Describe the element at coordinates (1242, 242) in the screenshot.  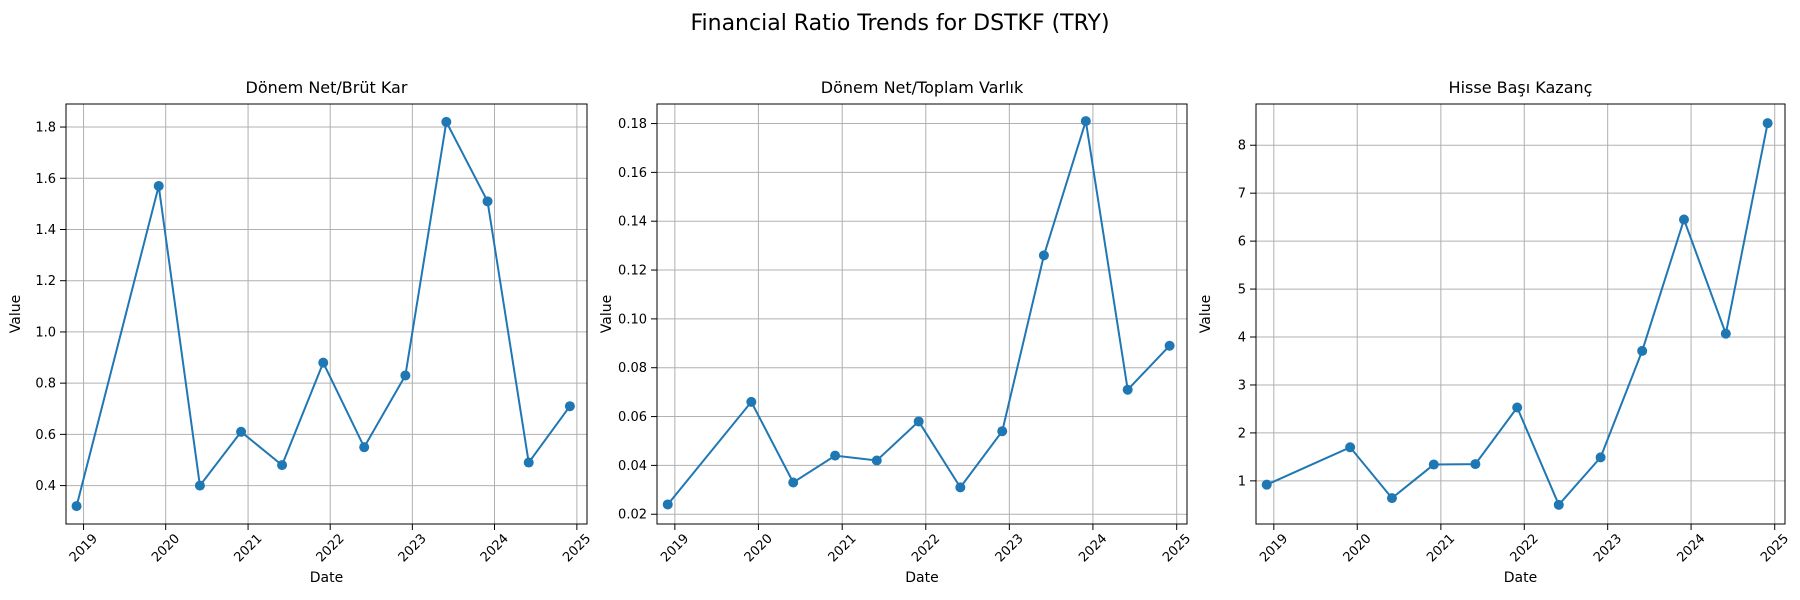
I see `y-tick-label: 6` at that location.